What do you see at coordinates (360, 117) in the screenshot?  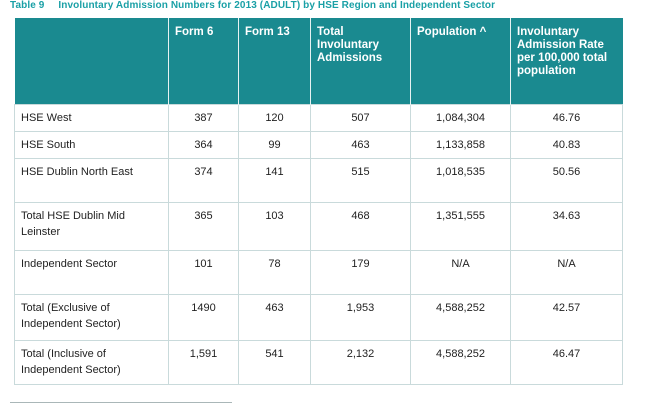 I see `cell-total: 507` at bounding box center [360, 117].